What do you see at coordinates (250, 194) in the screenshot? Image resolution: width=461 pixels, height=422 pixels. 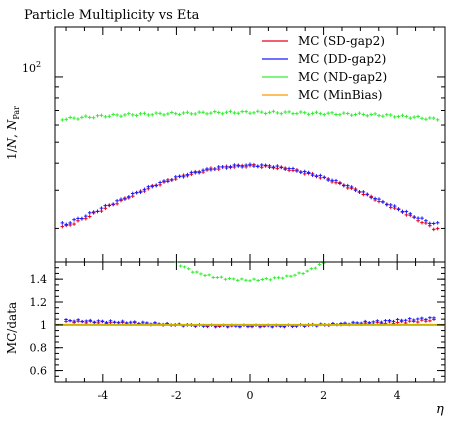 I see `series-mc-dd-gap2` at bounding box center [250, 194].